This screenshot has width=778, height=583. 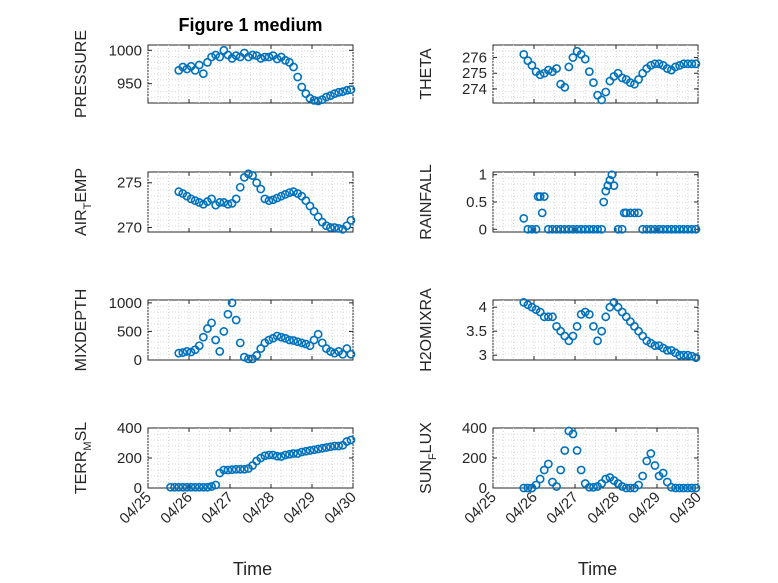 What do you see at coordinates (250, 25) in the screenshot?
I see `chart-0-title: Figure 1 medium` at bounding box center [250, 25].